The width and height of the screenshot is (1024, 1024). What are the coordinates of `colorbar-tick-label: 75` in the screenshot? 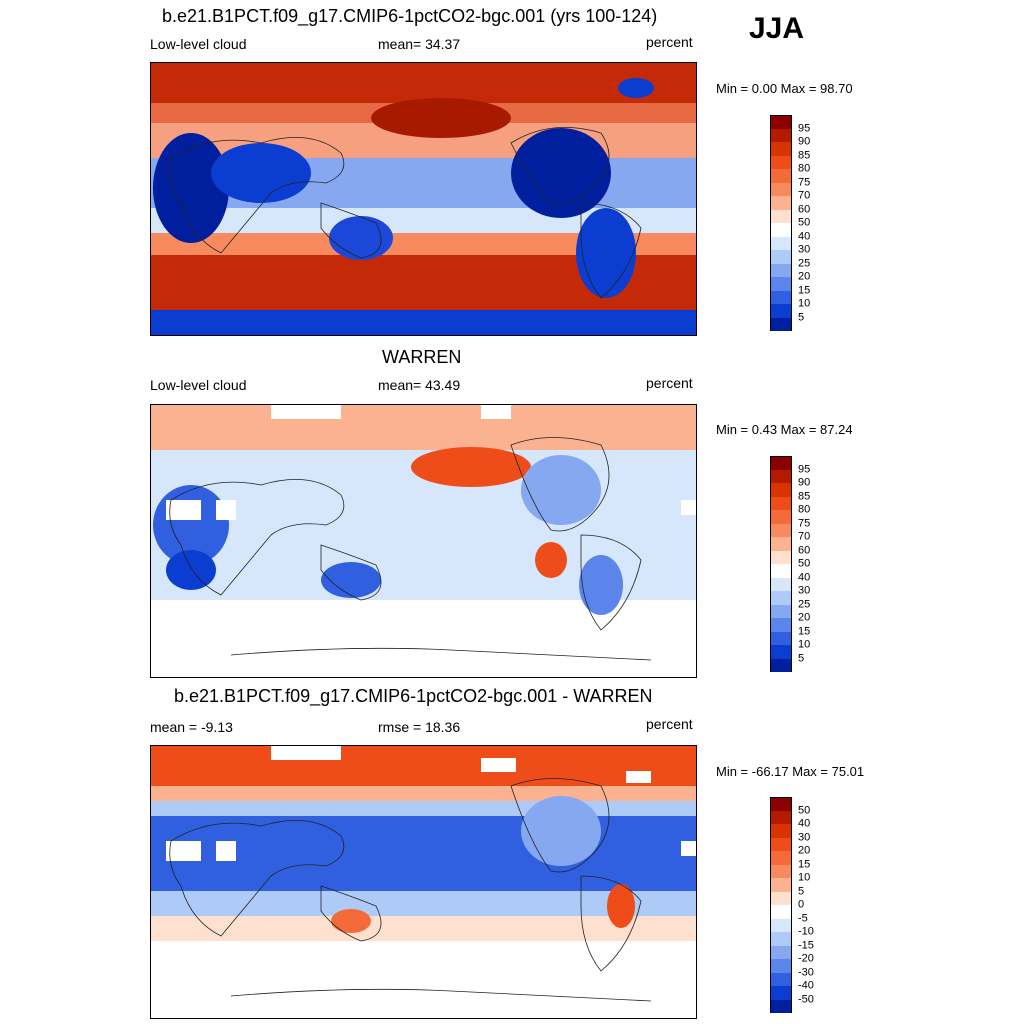 It's located at (804, 182).